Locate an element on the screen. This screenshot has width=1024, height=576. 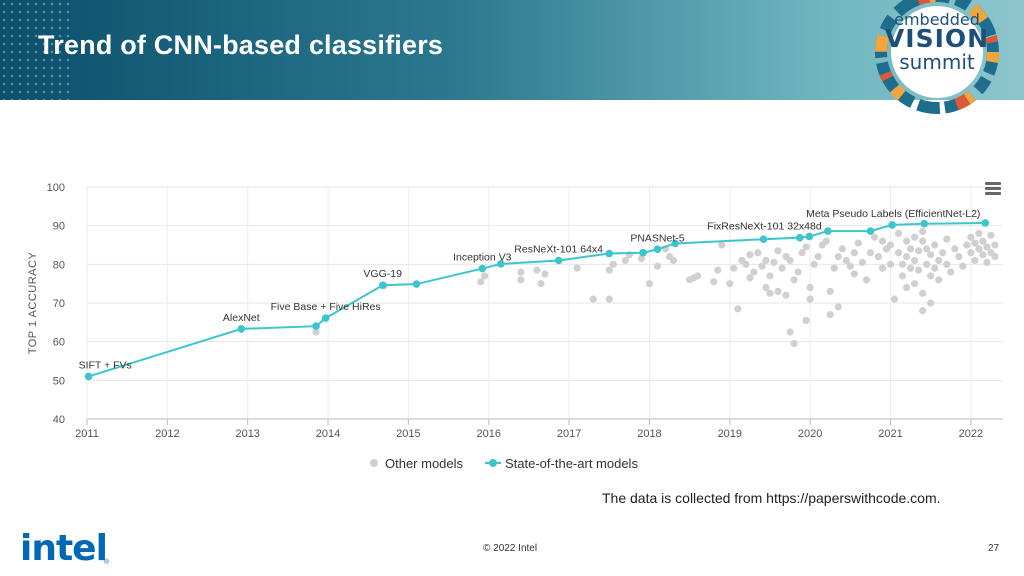
y-tick-label: 70 is located at coordinates (59, 304).